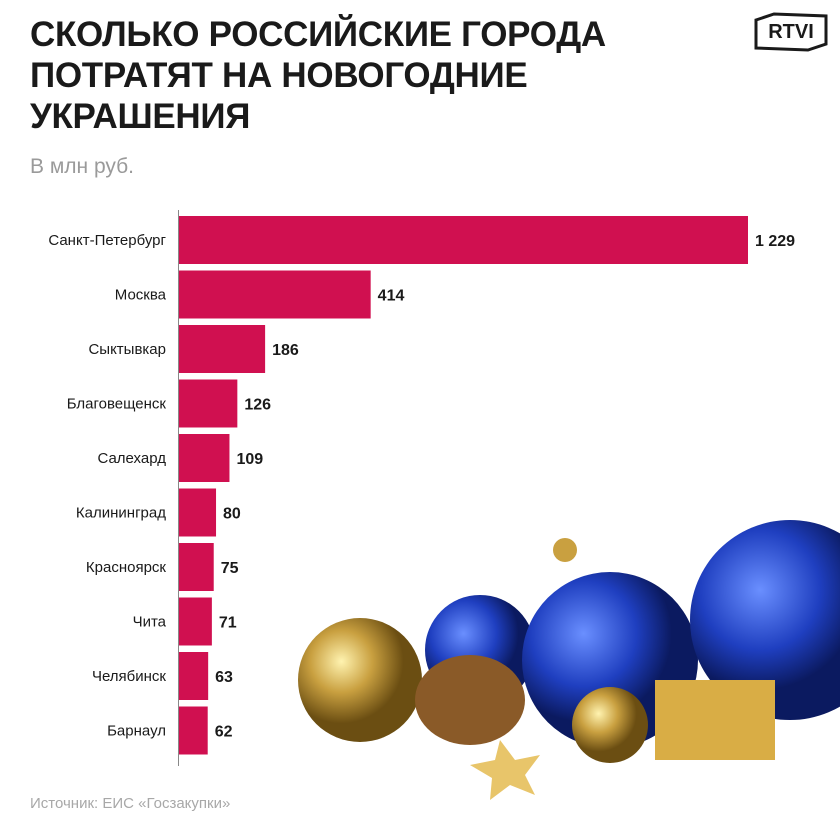 This screenshot has height=821, width=840. I want to click on value-label: 126, so click(257, 405).